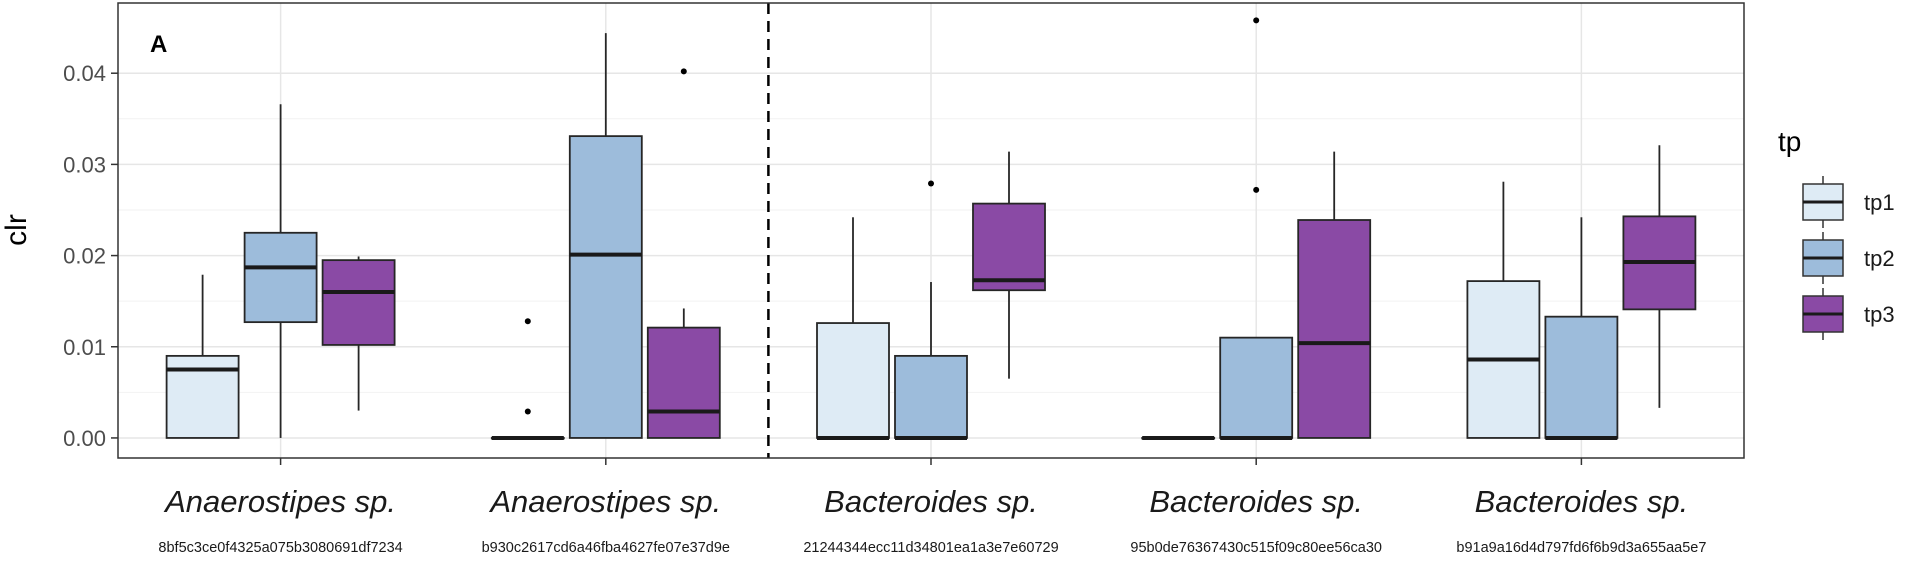 This screenshot has height=561, width=1920. I want to click on legend-label: tp3, so click(1879, 314).